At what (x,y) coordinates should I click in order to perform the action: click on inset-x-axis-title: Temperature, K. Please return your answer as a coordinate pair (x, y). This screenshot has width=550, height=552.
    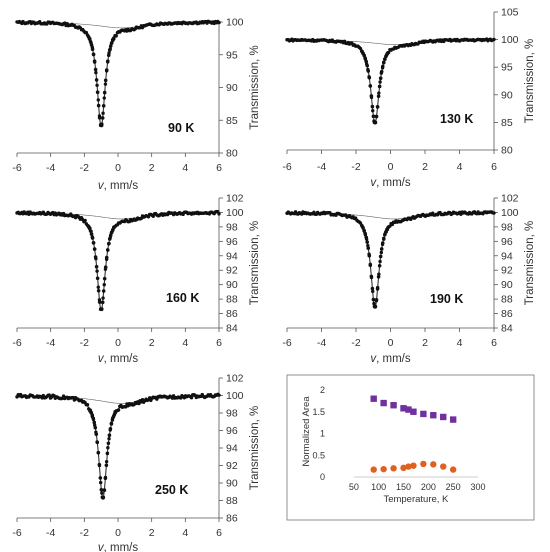
    Looking at the image, I should click on (416, 499).